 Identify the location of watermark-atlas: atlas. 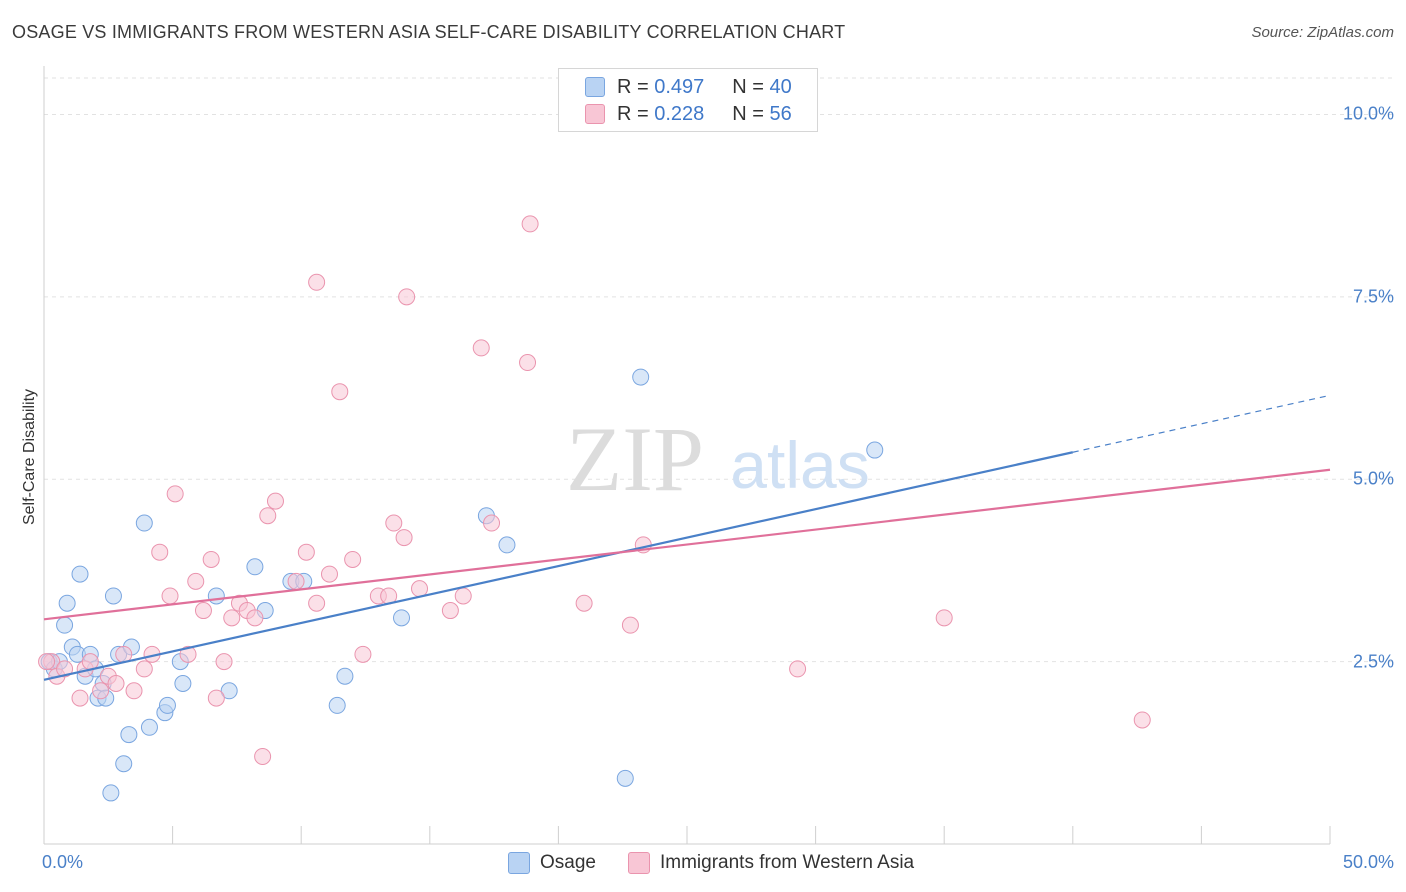
(799, 465).